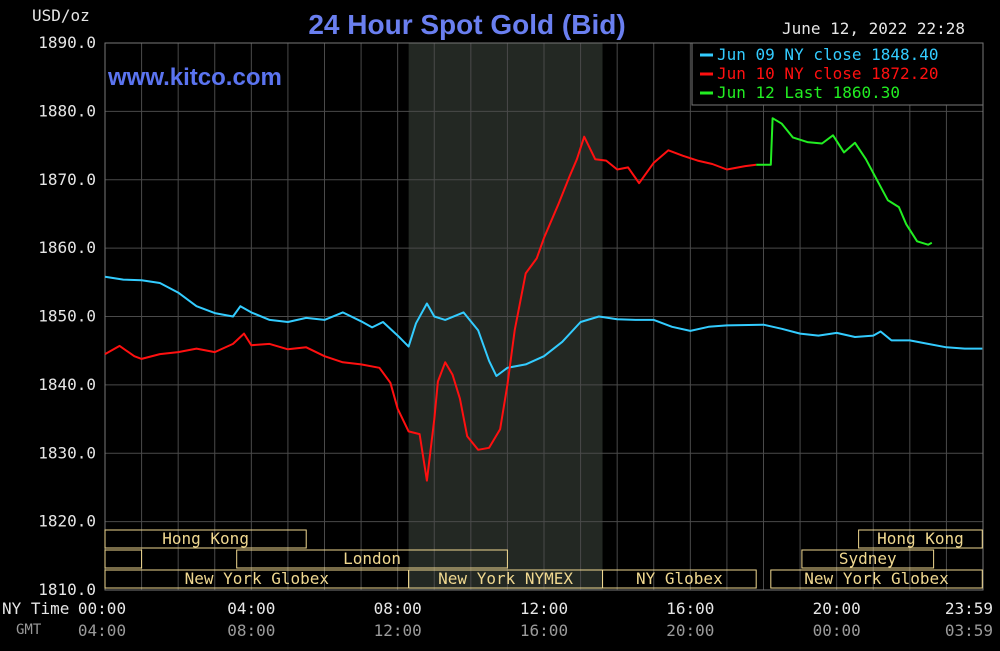  Describe the element at coordinates (61, 15) in the screenshot. I see `unit-label: USD/oz` at that location.